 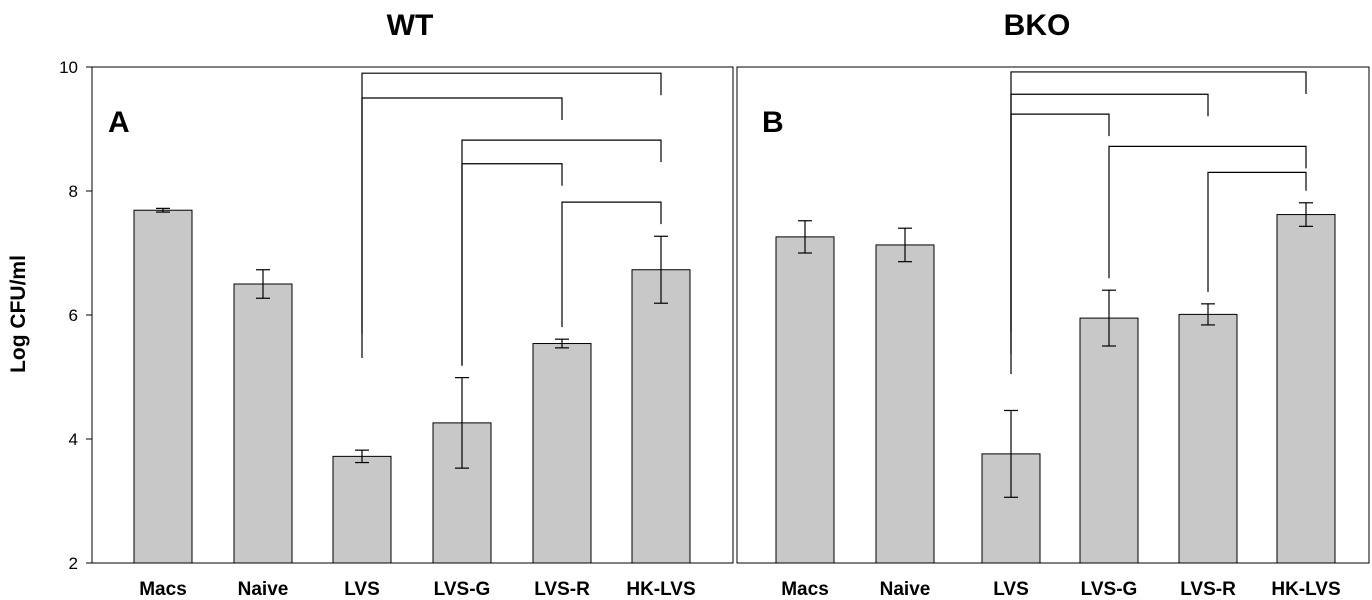 I want to click on panel-b-category-label-lvs: LVS, so click(x=1011, y=589).